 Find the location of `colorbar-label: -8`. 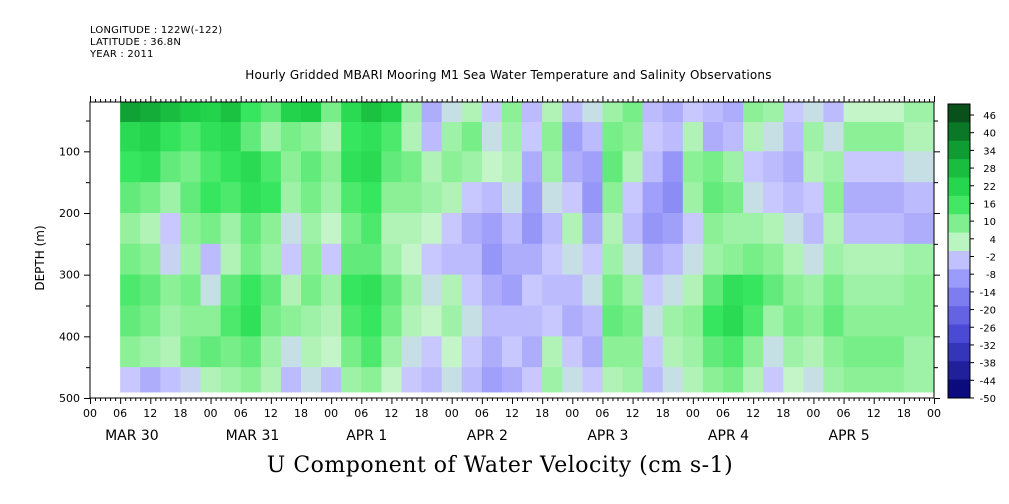

colorbar-label: -8 is located at coordinates (991, 275).